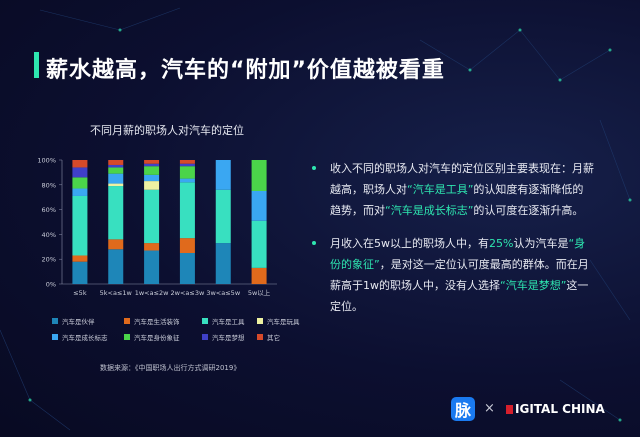 The image size is (640, 437). What do you see at coordinates (152, 293) in the screenshot?
I see `x-tick-label: 1w<a≤2w` at bounding box center [152, 293].